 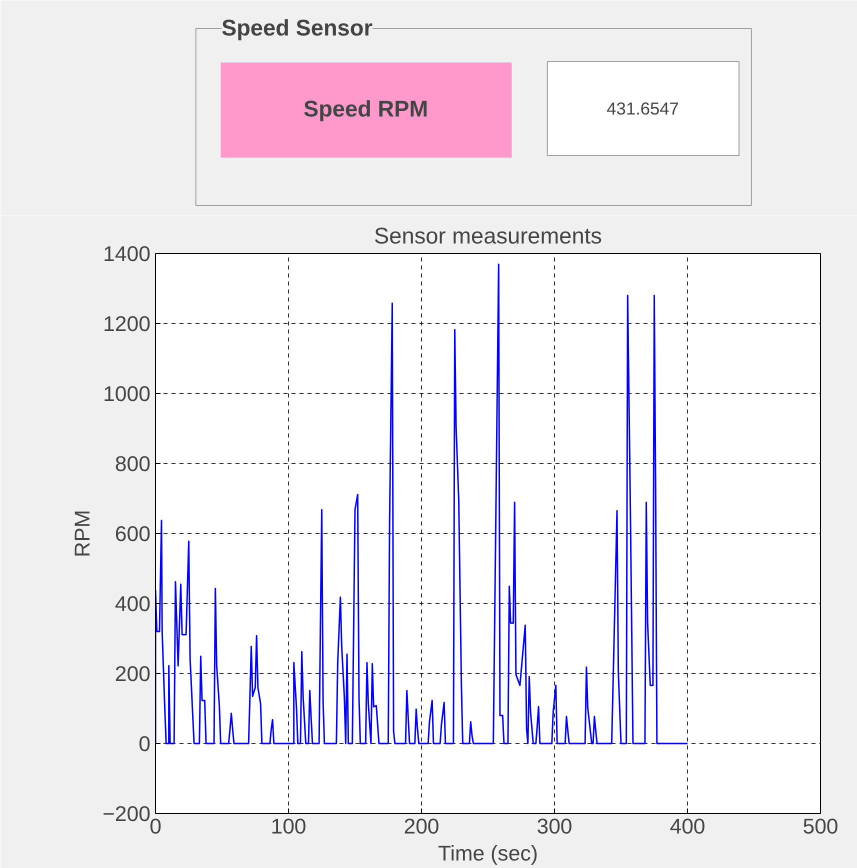 What do you see at coordinates (365, 109) in the screenshot?
I see `text: Speed RPM` at bounding box center [365, 109].